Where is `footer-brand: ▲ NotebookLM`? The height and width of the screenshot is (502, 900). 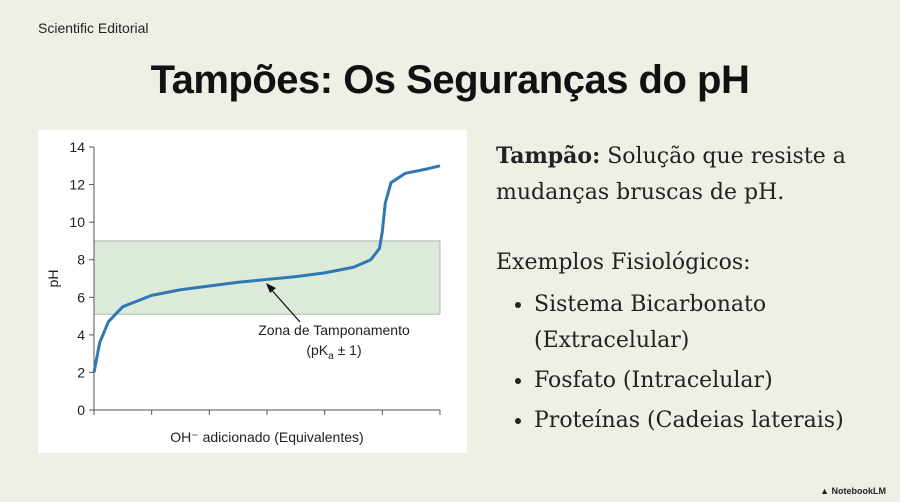 footer-brand: ▲ NotebookLM is located at coordinates (853, 491).